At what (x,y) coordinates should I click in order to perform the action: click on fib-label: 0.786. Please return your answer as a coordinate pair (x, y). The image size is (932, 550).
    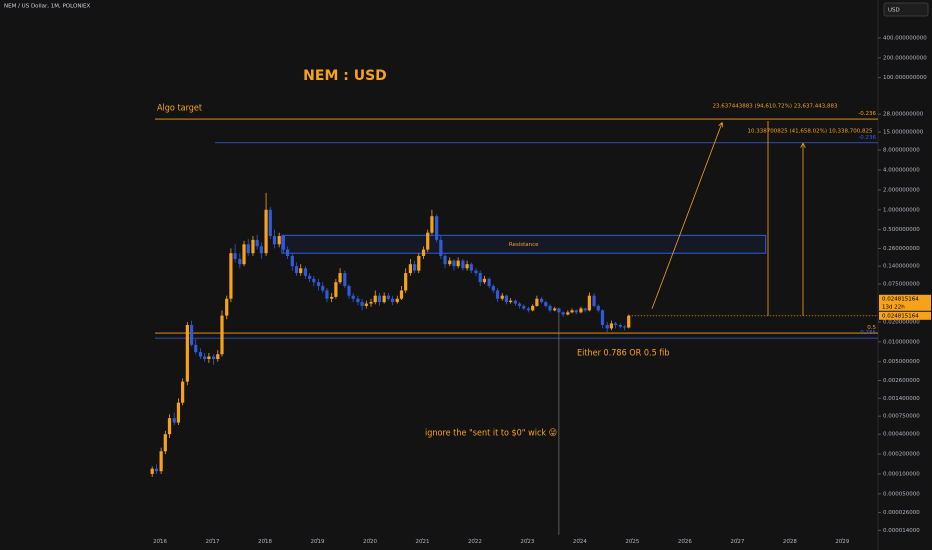
    Looking at the image, I should click on (868, 333).